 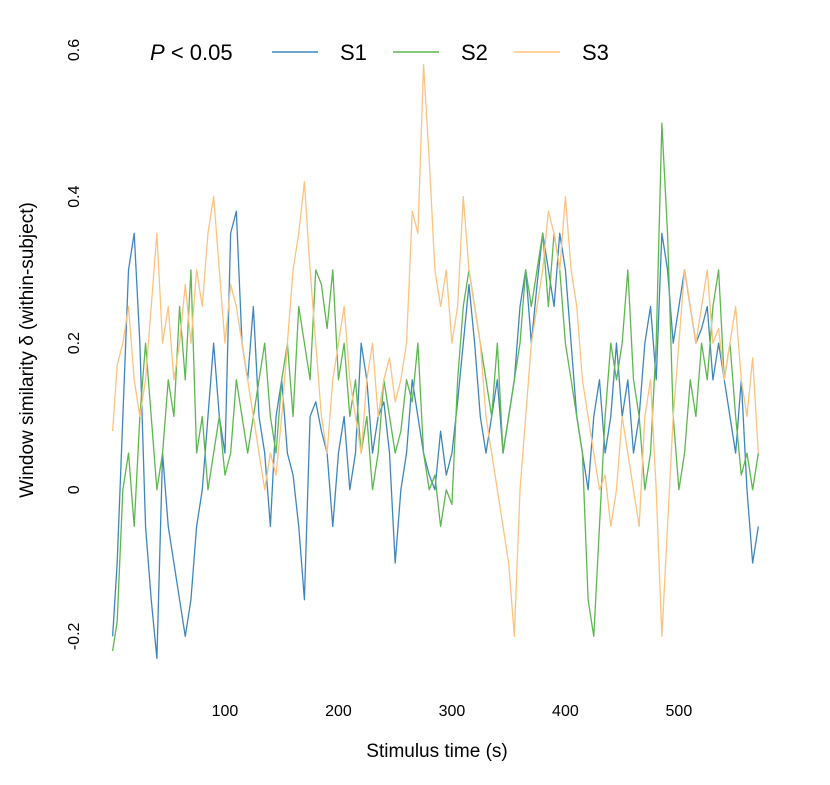 I want to click on legend-title-italic: P, so click(x=157, y=52).